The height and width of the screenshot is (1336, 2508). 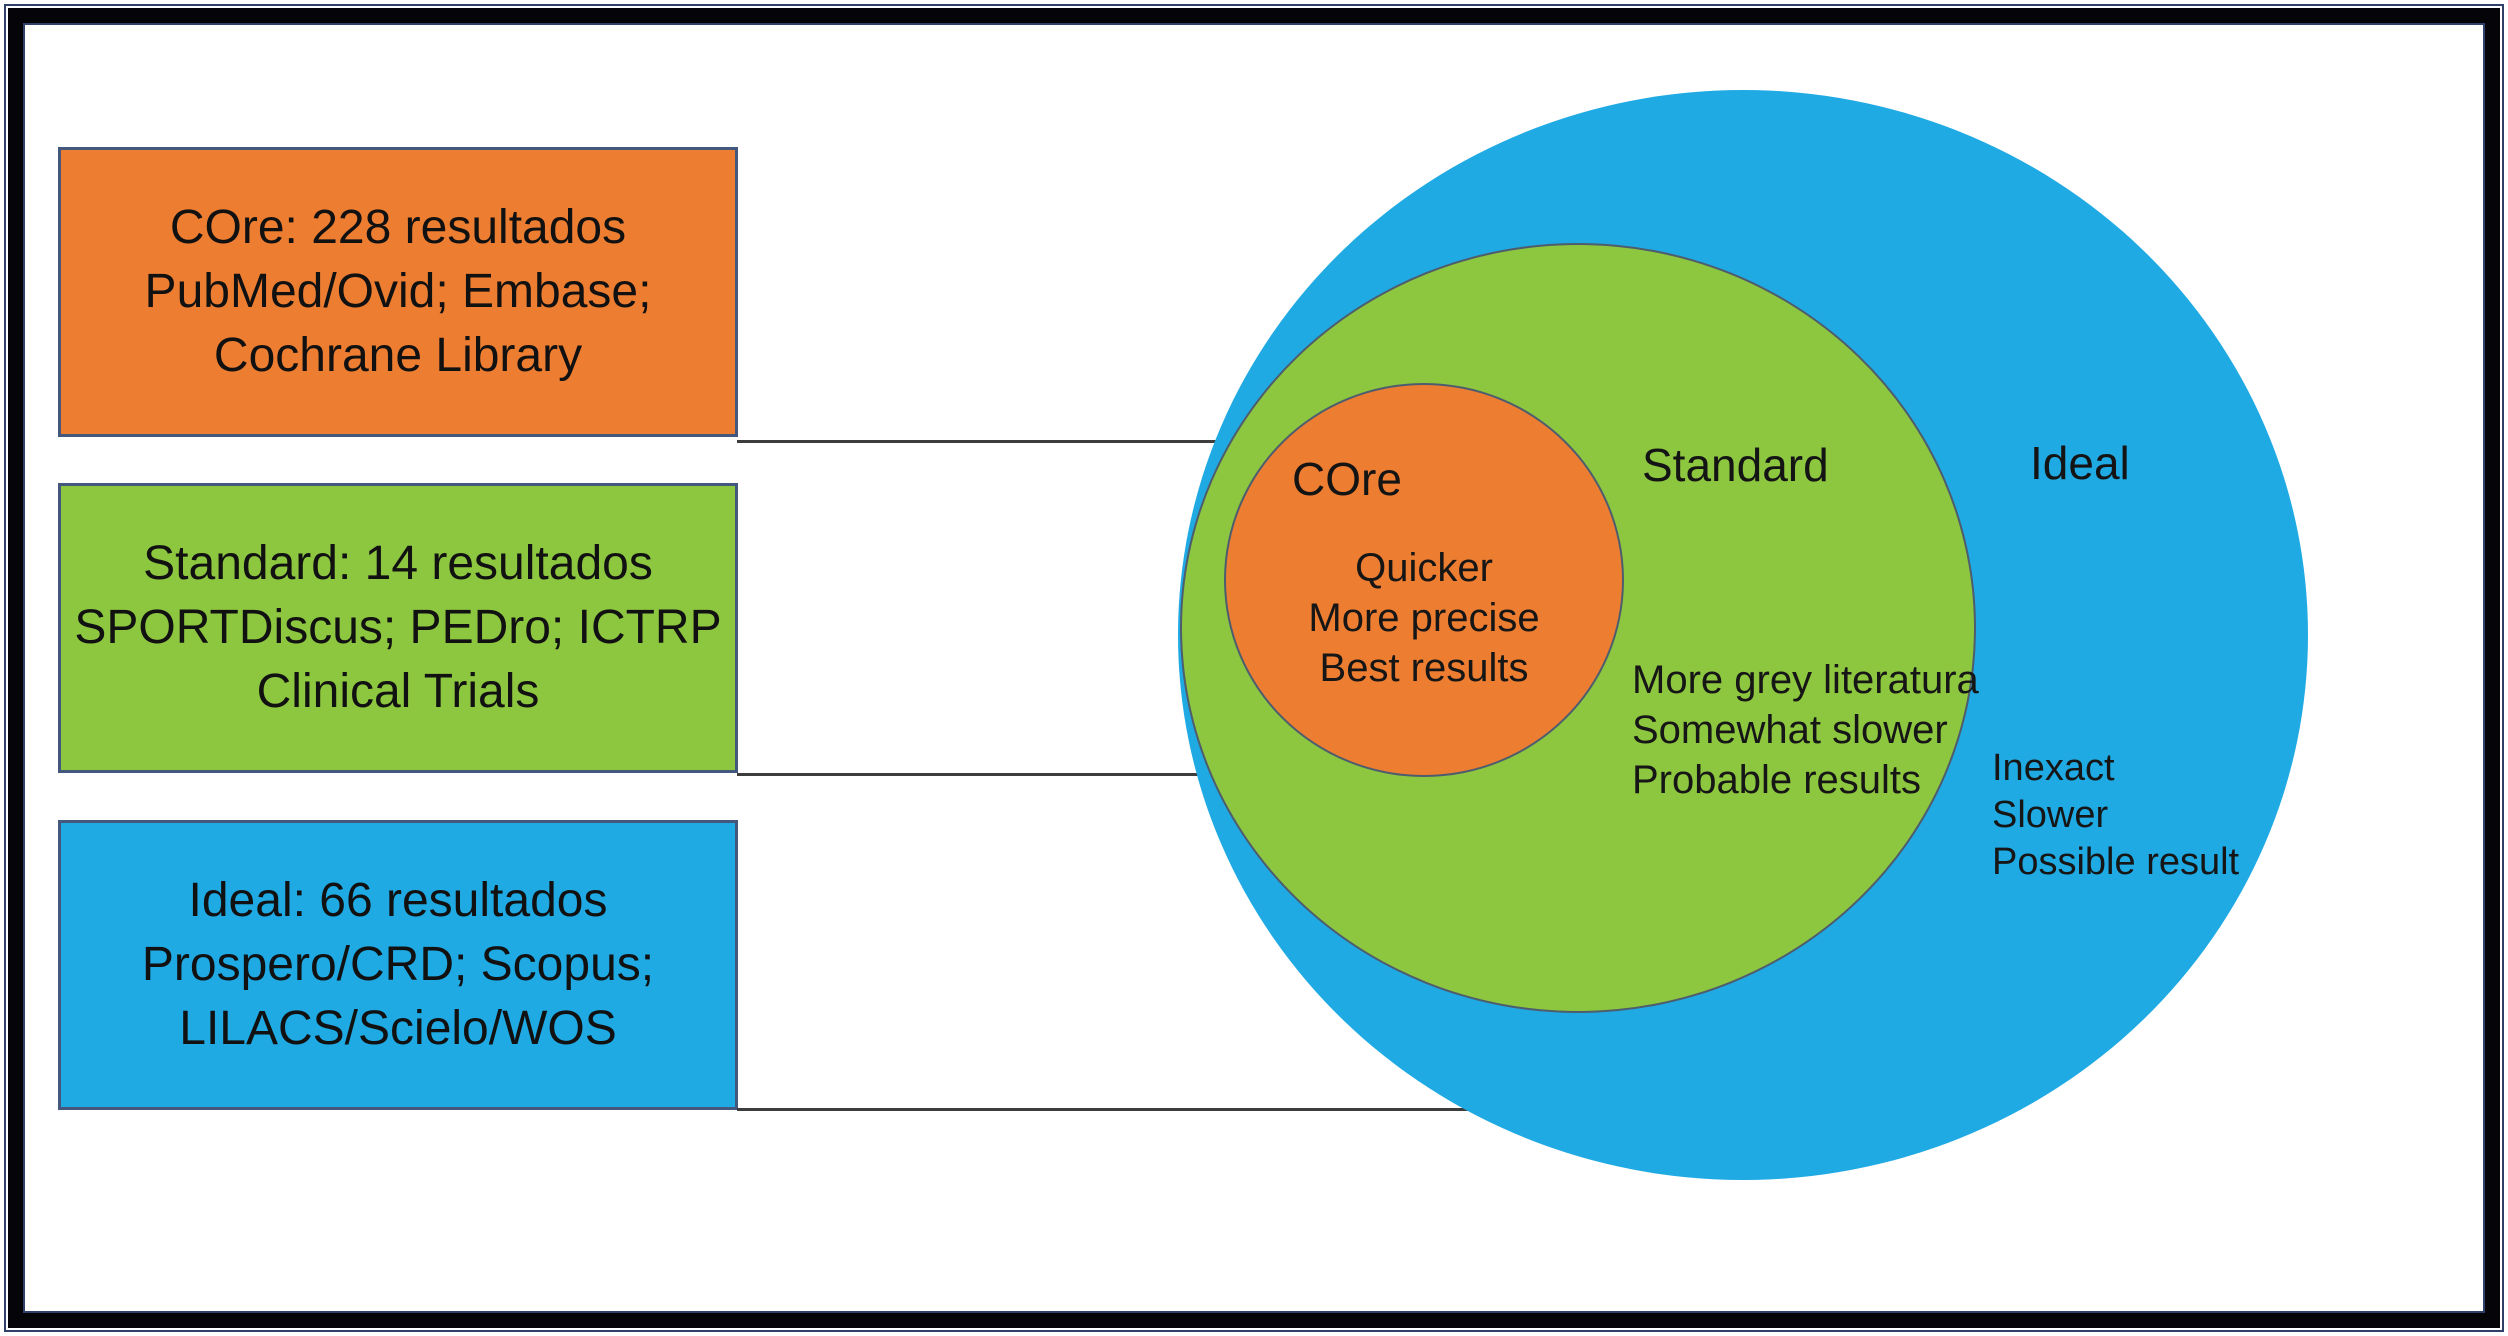 What do you see at coordinates (1007, 443) in the screenshot?
I see `arrow-core` at bounding box center [1007, 443].